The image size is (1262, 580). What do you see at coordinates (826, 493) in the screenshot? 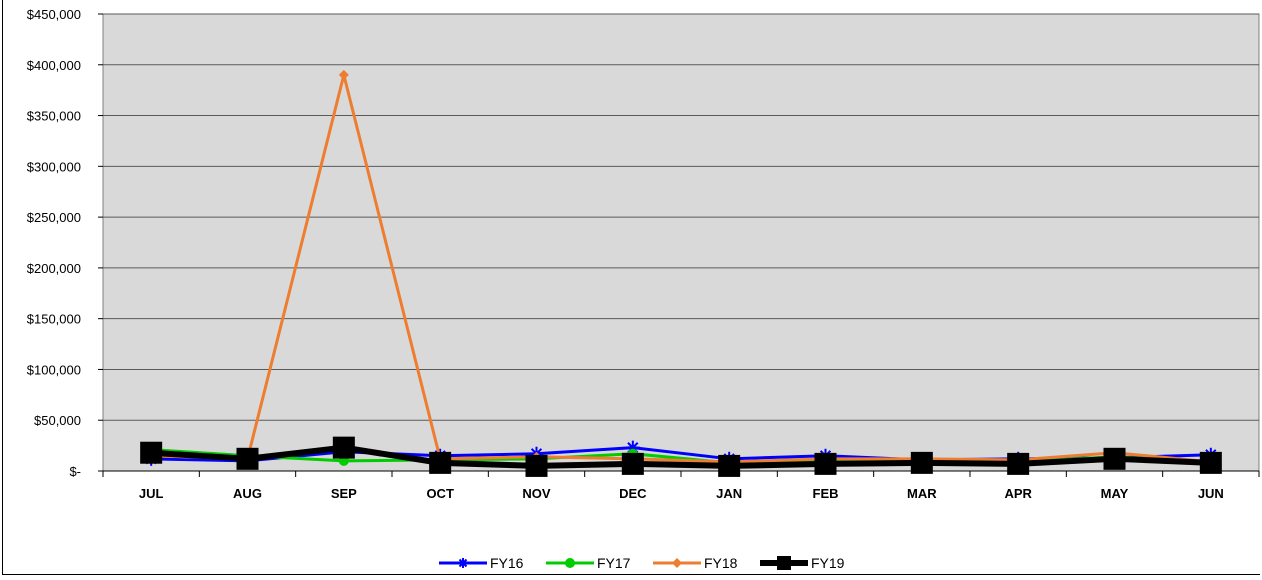
I see `x-tick-label: FEB` at bounding box center [826, 493].